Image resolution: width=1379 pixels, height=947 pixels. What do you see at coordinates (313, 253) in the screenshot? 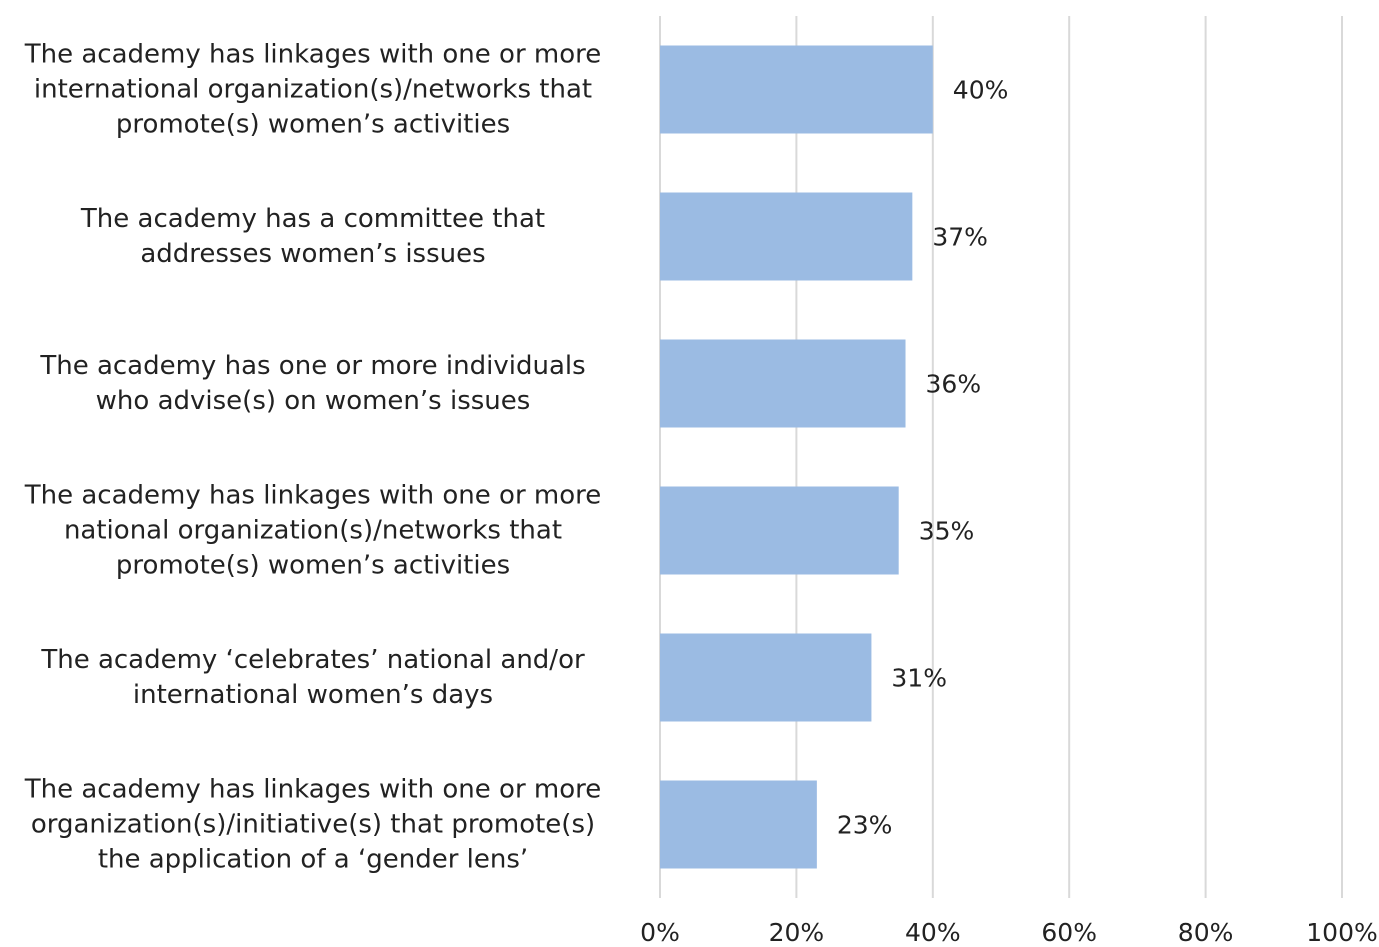
I see `category-label-line: addresses women’s issues` at bounding box center [313, 253].